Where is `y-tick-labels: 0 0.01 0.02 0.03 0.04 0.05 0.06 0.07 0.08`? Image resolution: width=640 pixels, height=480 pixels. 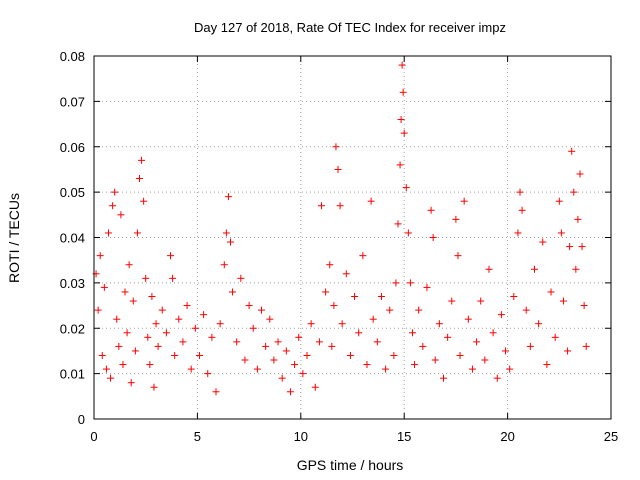 y-tick-labels: 0 0.01 0.02 0.03 0.04 0.05 0.06 0.07 0.08 is located at coordinates (72, 238).